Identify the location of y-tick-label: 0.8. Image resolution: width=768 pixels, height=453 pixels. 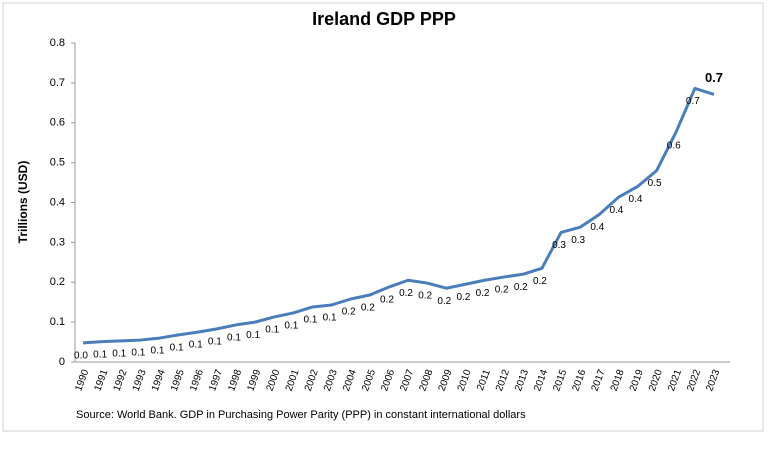
(57, 43).